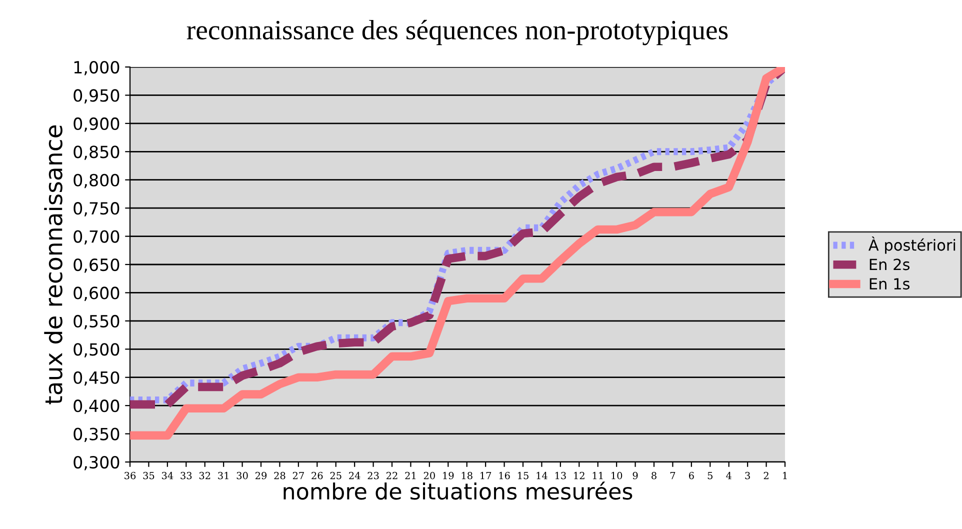  Describe the element at coordinates (890, 264) in the screenshot. I see `legend-label: En 2s` at that location.